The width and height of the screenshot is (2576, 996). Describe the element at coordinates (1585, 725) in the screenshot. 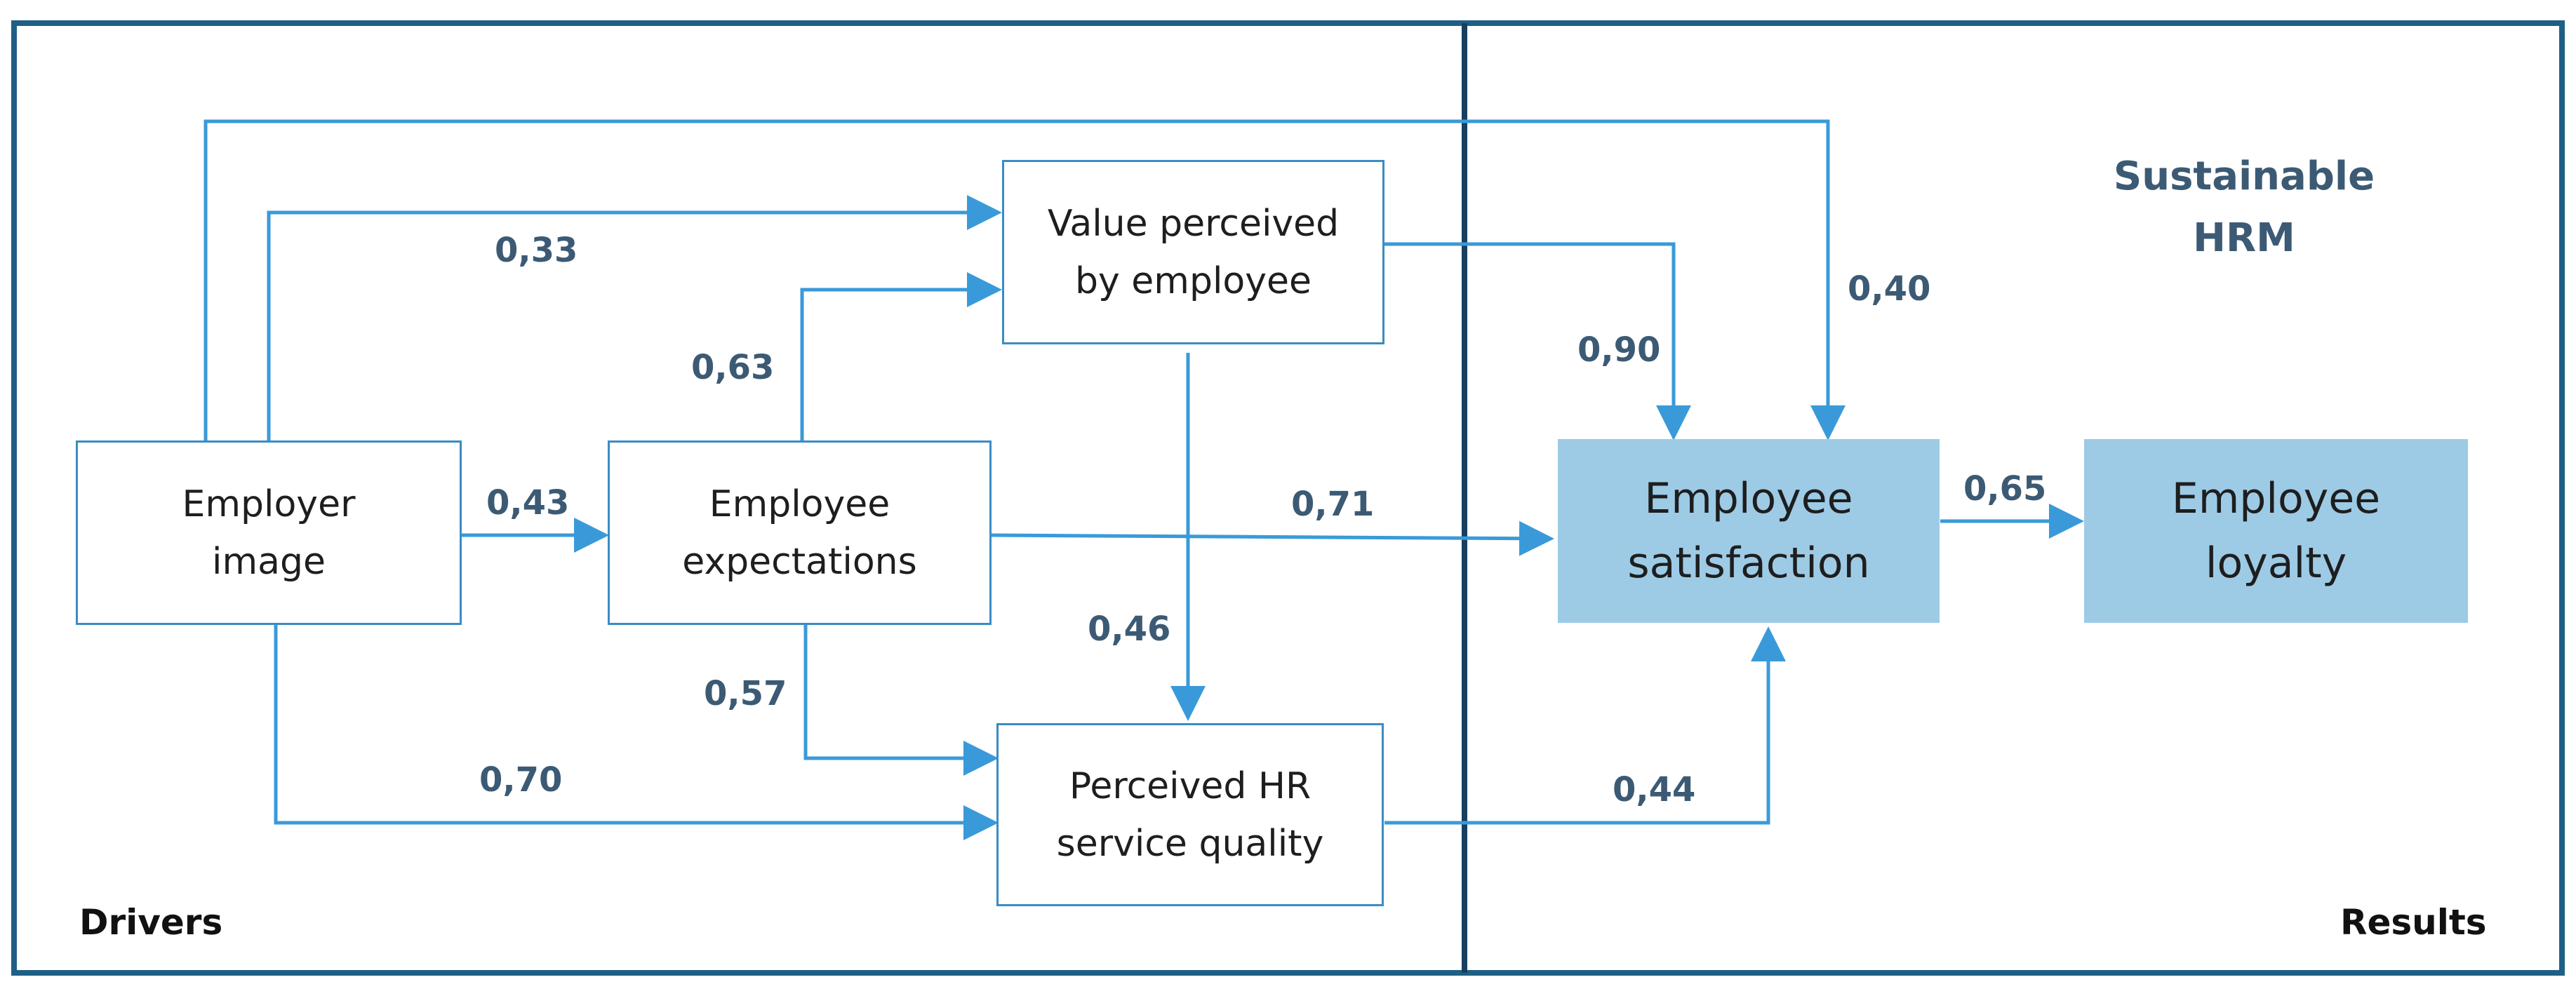

I see `arrow-quality-to-satisfaction` at that location.